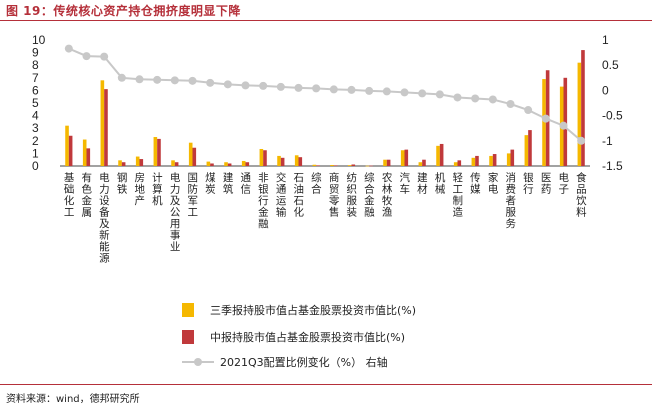 This screenshot has height=414, width=652. What do you see at coordinates (352, 177) in the screenshot?
I see `category-label-char: 纺` at bounding box center [352, 177].